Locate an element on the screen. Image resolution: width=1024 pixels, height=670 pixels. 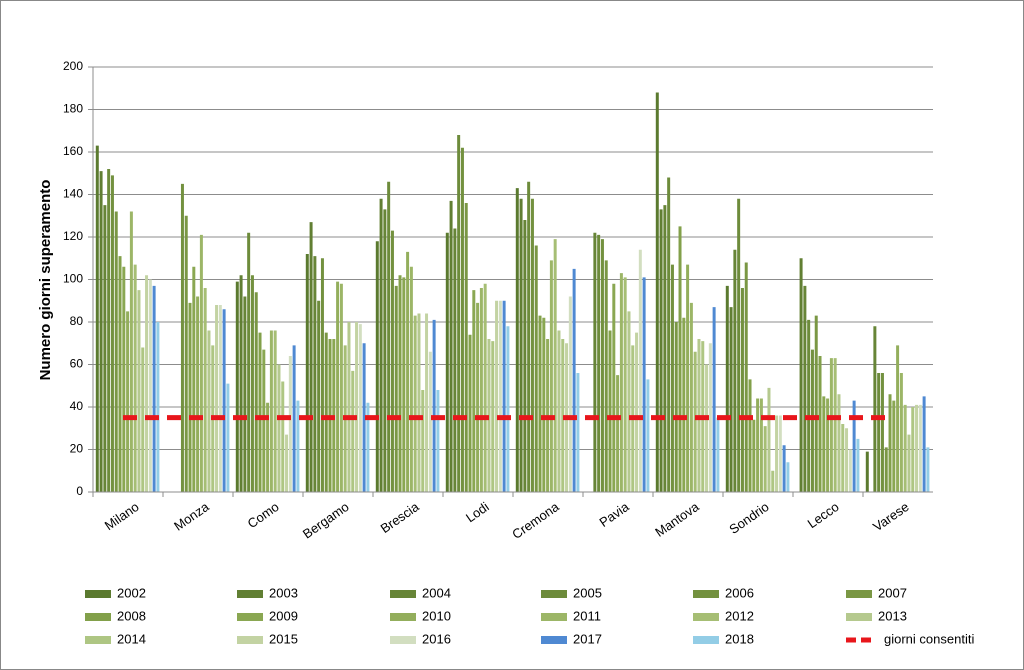
y-tick-label: 100 is located at coordinates (73, 279).